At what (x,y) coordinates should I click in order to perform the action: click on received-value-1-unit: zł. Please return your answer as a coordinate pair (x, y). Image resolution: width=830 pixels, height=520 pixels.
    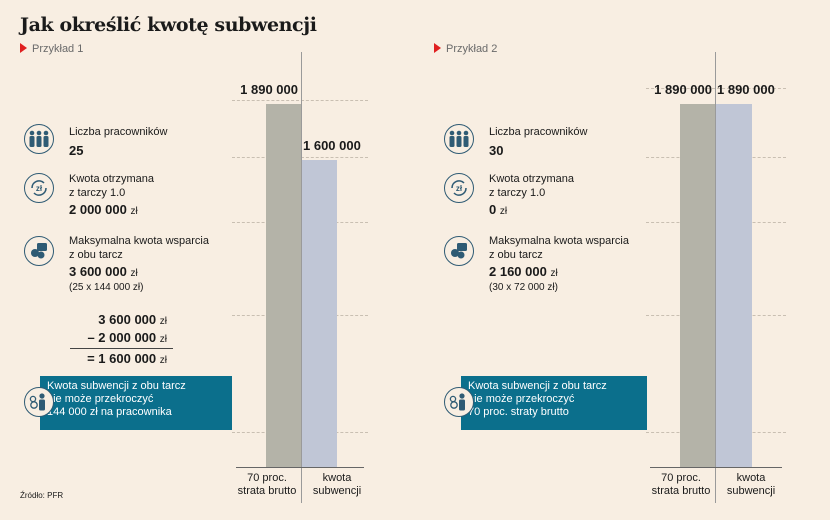
    Looking at the image, I should click on (134, 211).